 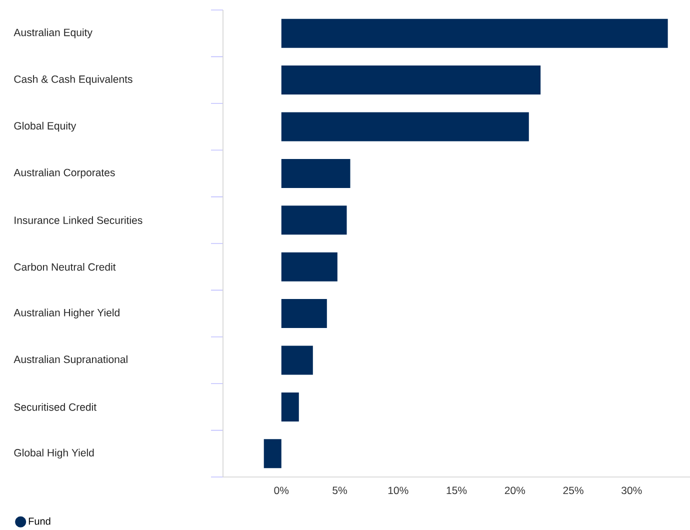 What do you see at coordinates (45, 127) in the screenshot?
I see `y-tick-label: Global Equity` at bounding box center [45, 127].